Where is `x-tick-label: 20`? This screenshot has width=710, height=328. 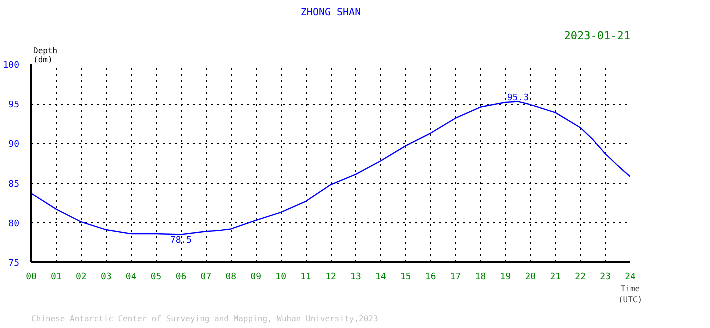
x-tick-label: 20 is located at coordinates (530, 277).